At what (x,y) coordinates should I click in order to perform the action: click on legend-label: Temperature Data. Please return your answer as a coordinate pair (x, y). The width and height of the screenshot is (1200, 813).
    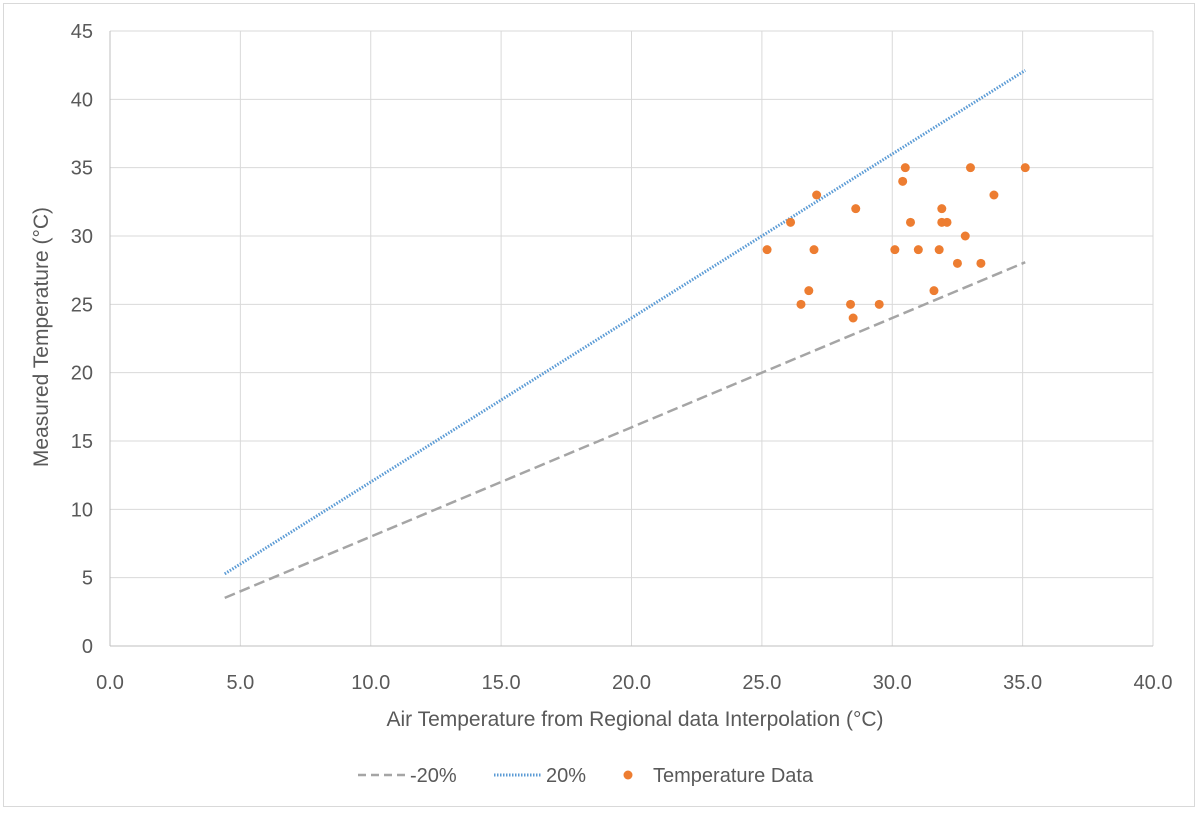
    Looking at the image, I should click on (733, 776).